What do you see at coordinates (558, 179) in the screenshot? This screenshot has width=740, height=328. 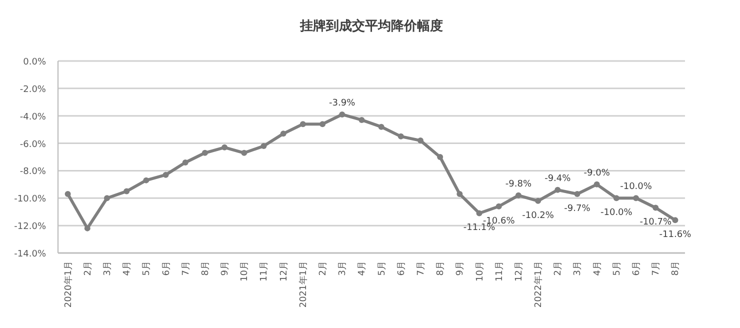 I see `data-label: -9.4%` at bounding box center [558, 179].